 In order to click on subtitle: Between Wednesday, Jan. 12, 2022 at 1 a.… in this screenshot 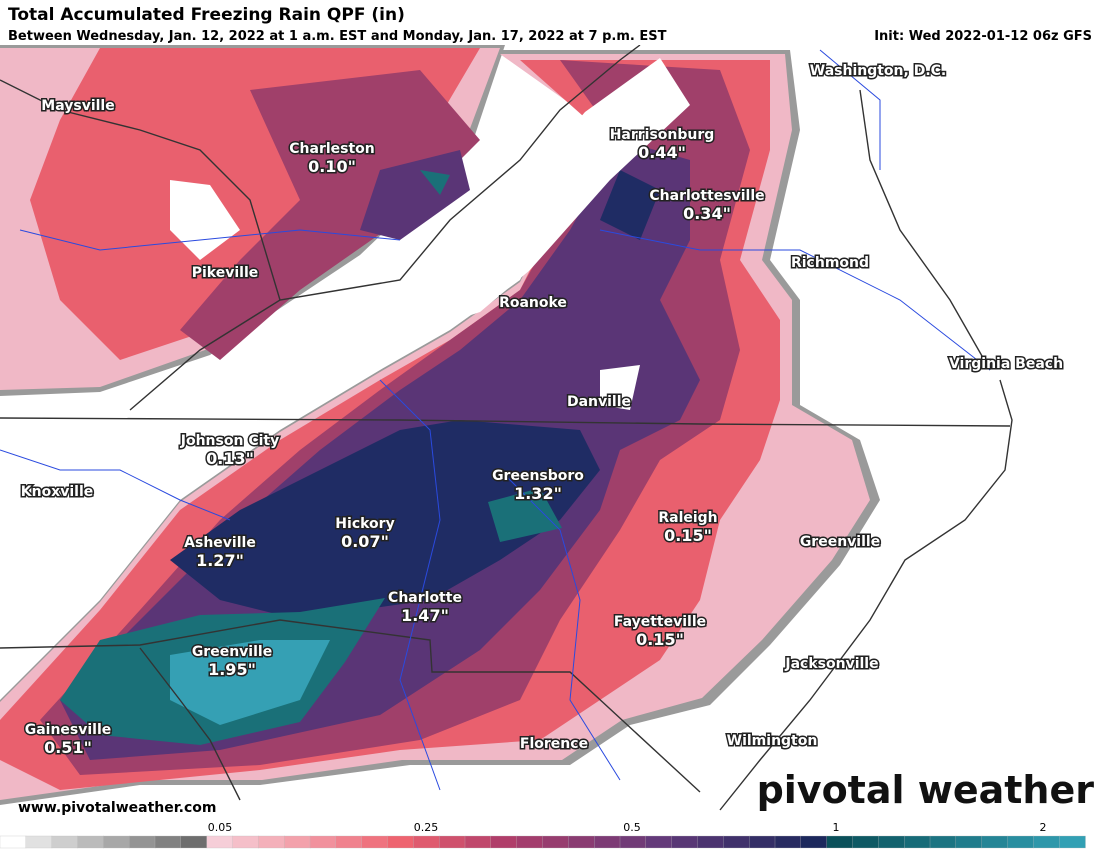, I will do `click(337, 36)`.